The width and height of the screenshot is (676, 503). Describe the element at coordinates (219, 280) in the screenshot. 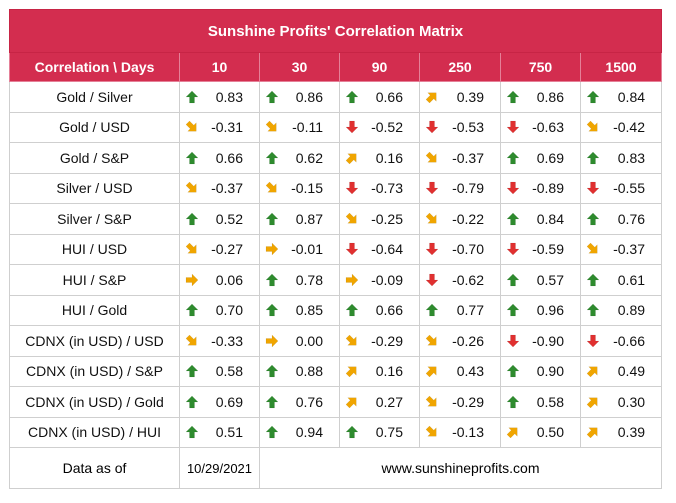

I see `correlation-cell: 0.06` at that location.